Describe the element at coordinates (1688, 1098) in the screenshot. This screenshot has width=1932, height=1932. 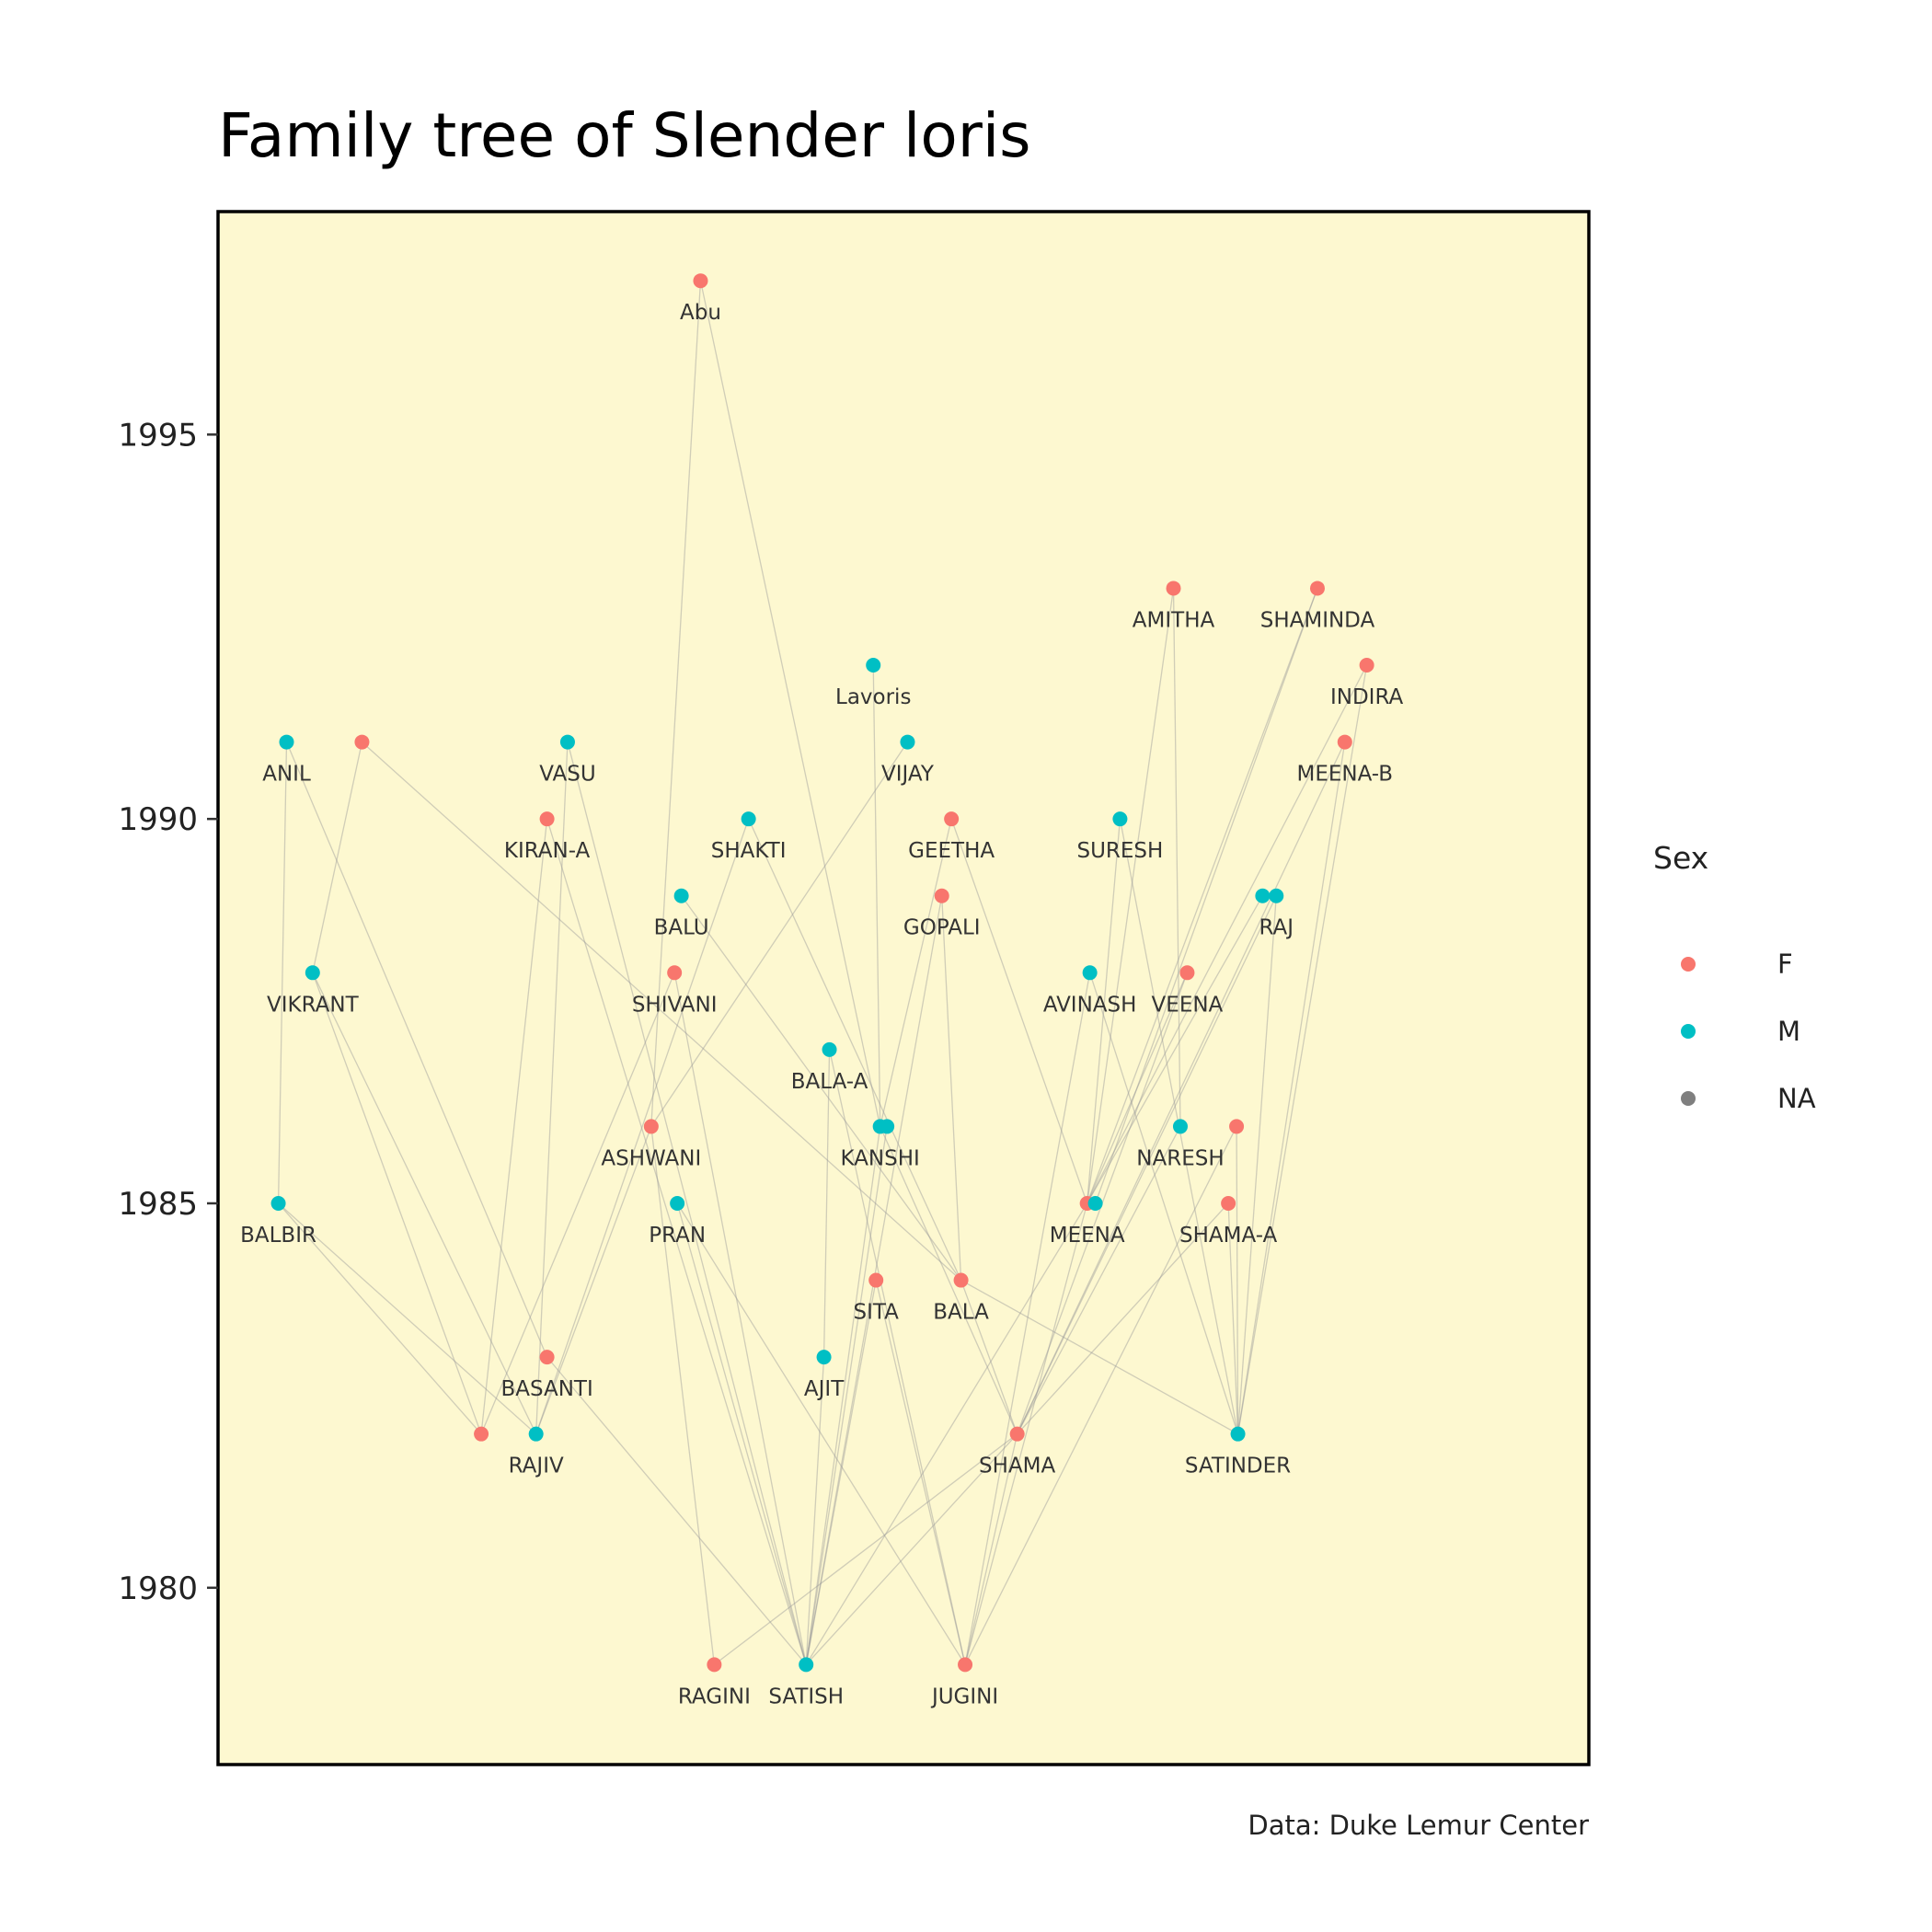
I see `legend-key-na` at that location.